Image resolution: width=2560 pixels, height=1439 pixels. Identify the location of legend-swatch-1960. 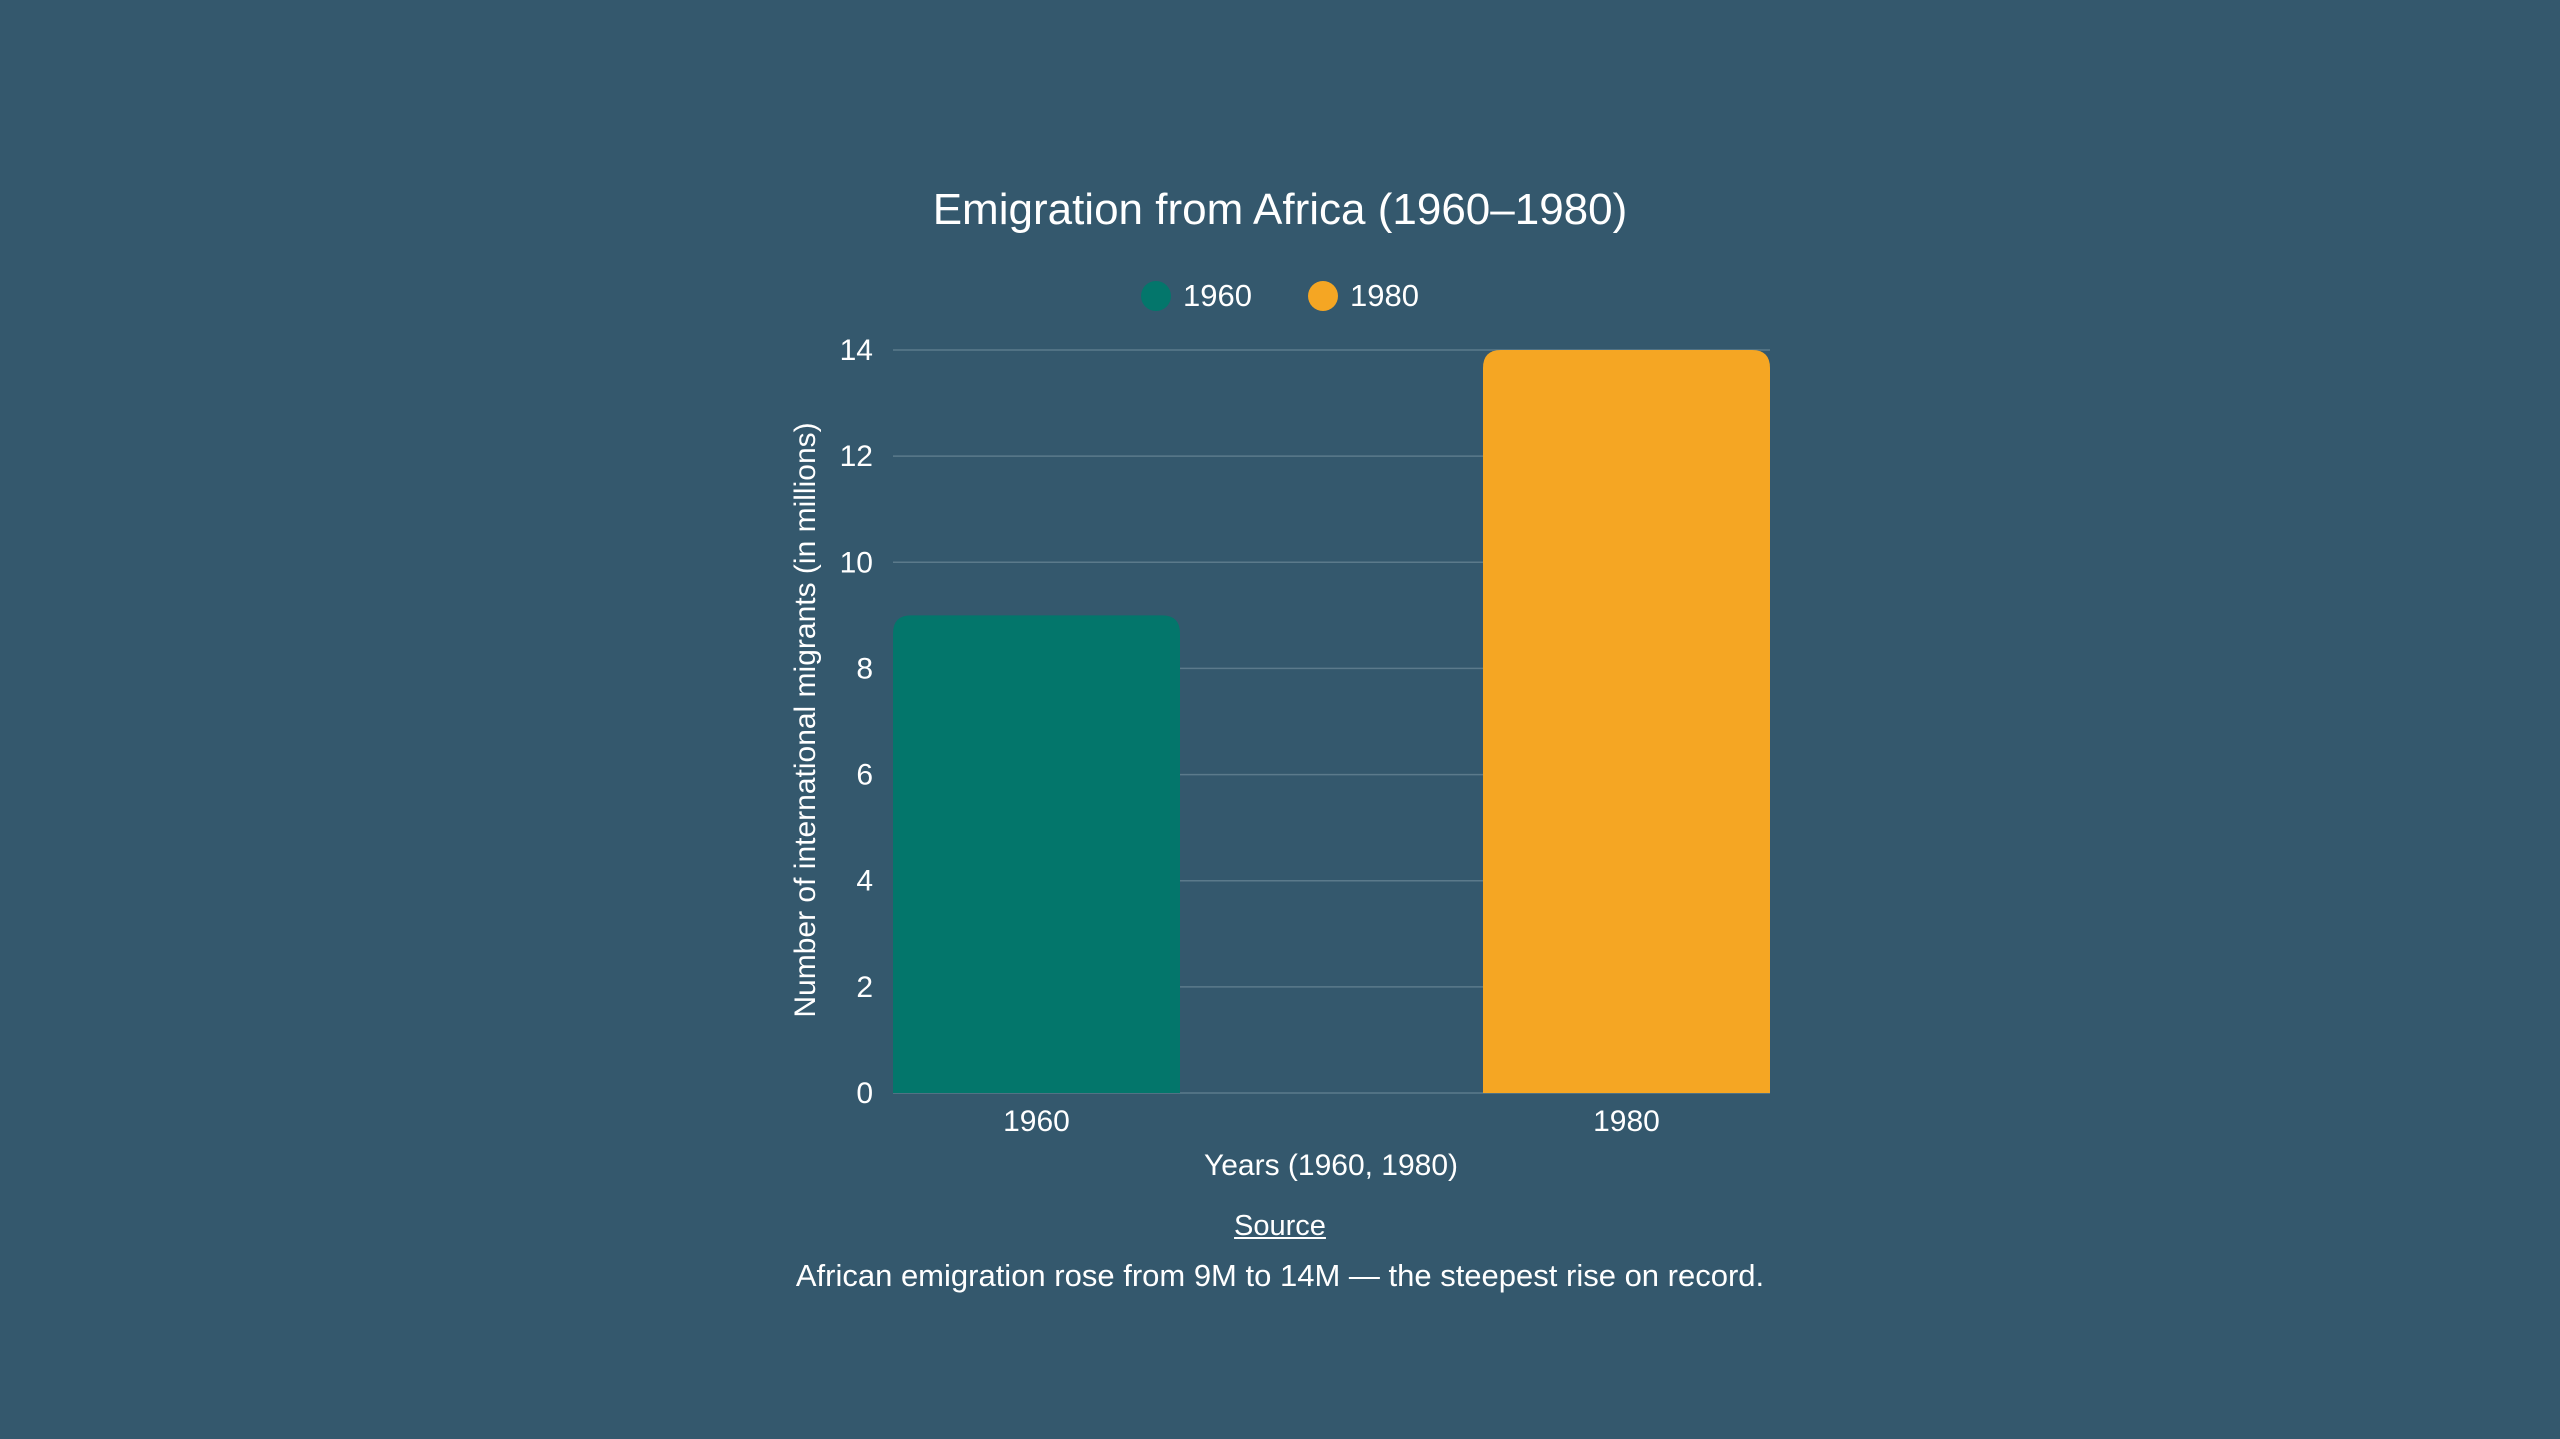
(1156, 296).